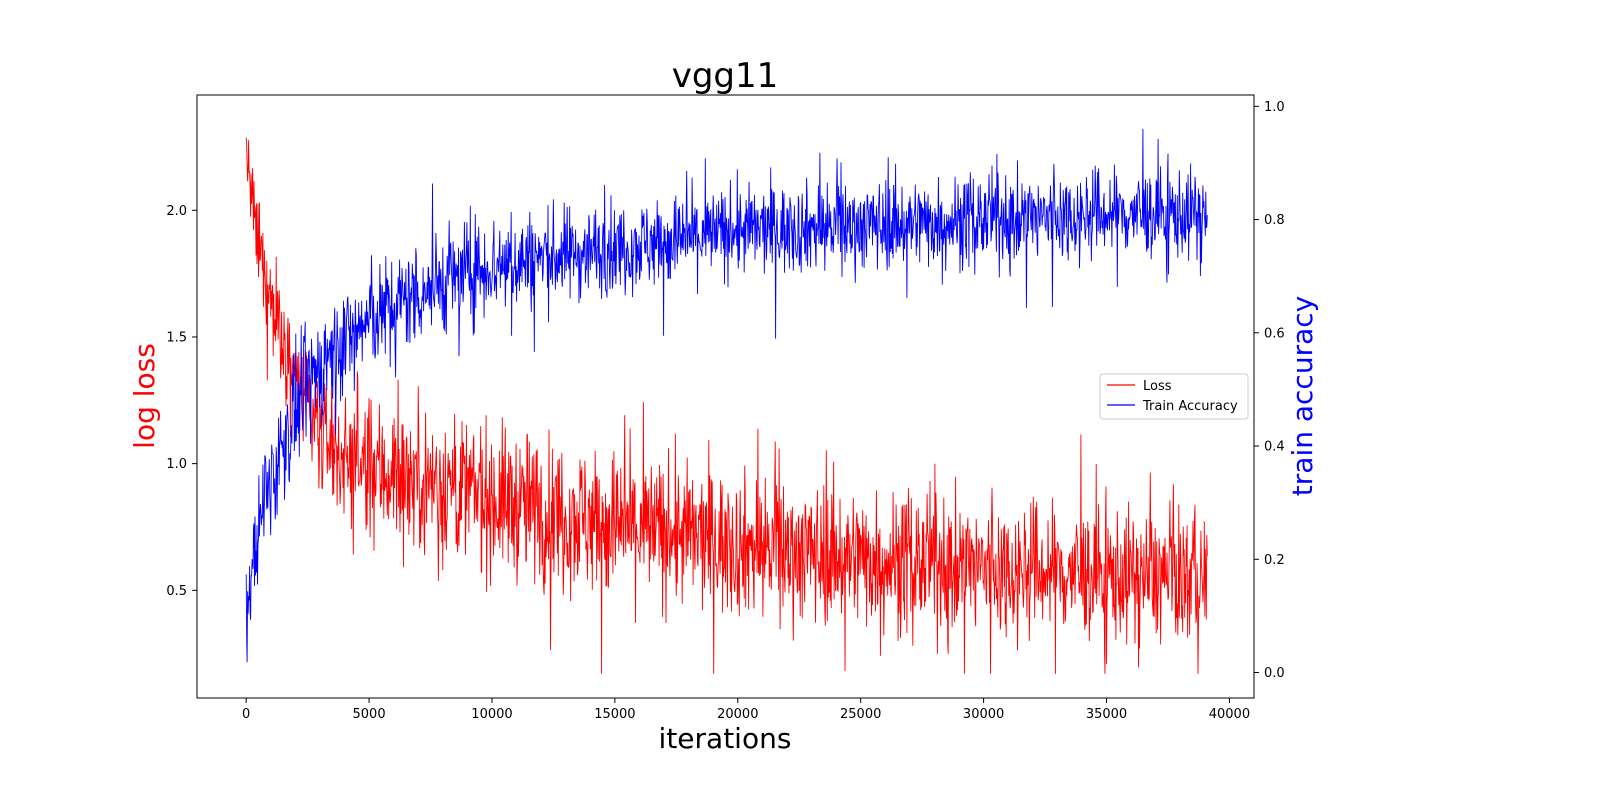 This screenshot has width=1600, height=800. Describe the element at coordinates (1274, 560) in the screenshot. I see `right-y-tick-label: 0.2` at that location.